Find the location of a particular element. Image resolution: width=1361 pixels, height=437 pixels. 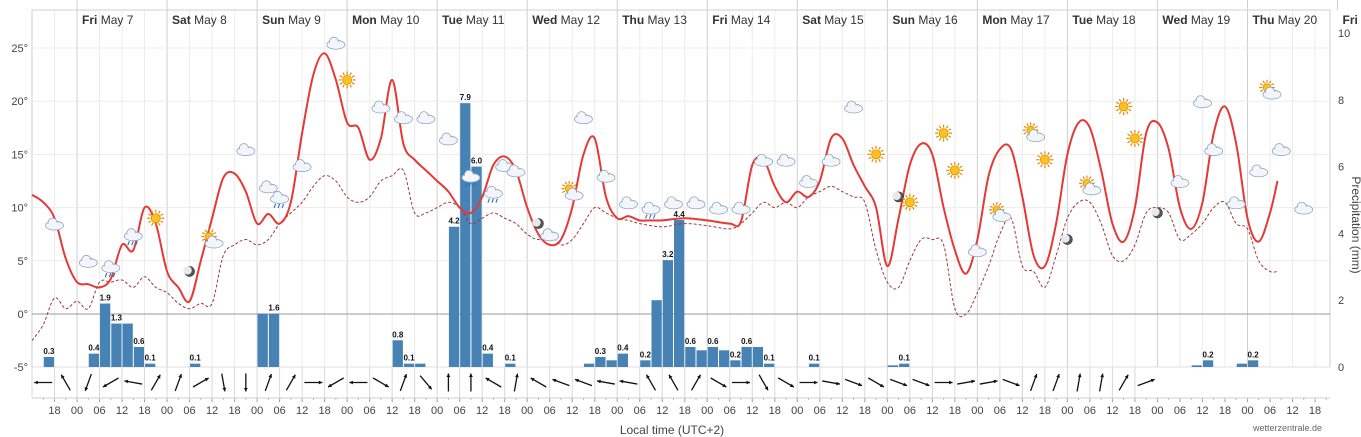

day-label: Sat May 15 is located at coordinates (833, 20).